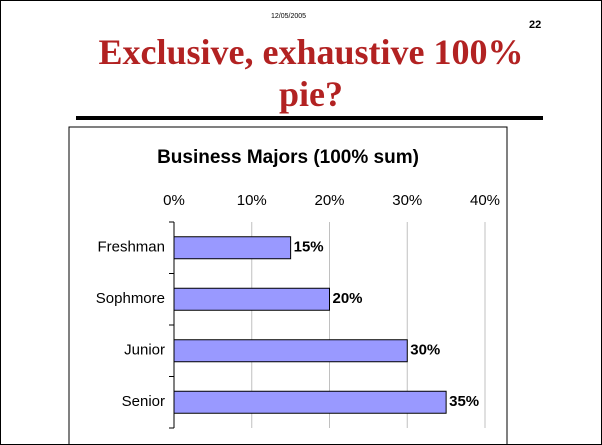 The width and height of the screenshot is (602, 445). I want to click on value-label: 30%, so click(425, 350).